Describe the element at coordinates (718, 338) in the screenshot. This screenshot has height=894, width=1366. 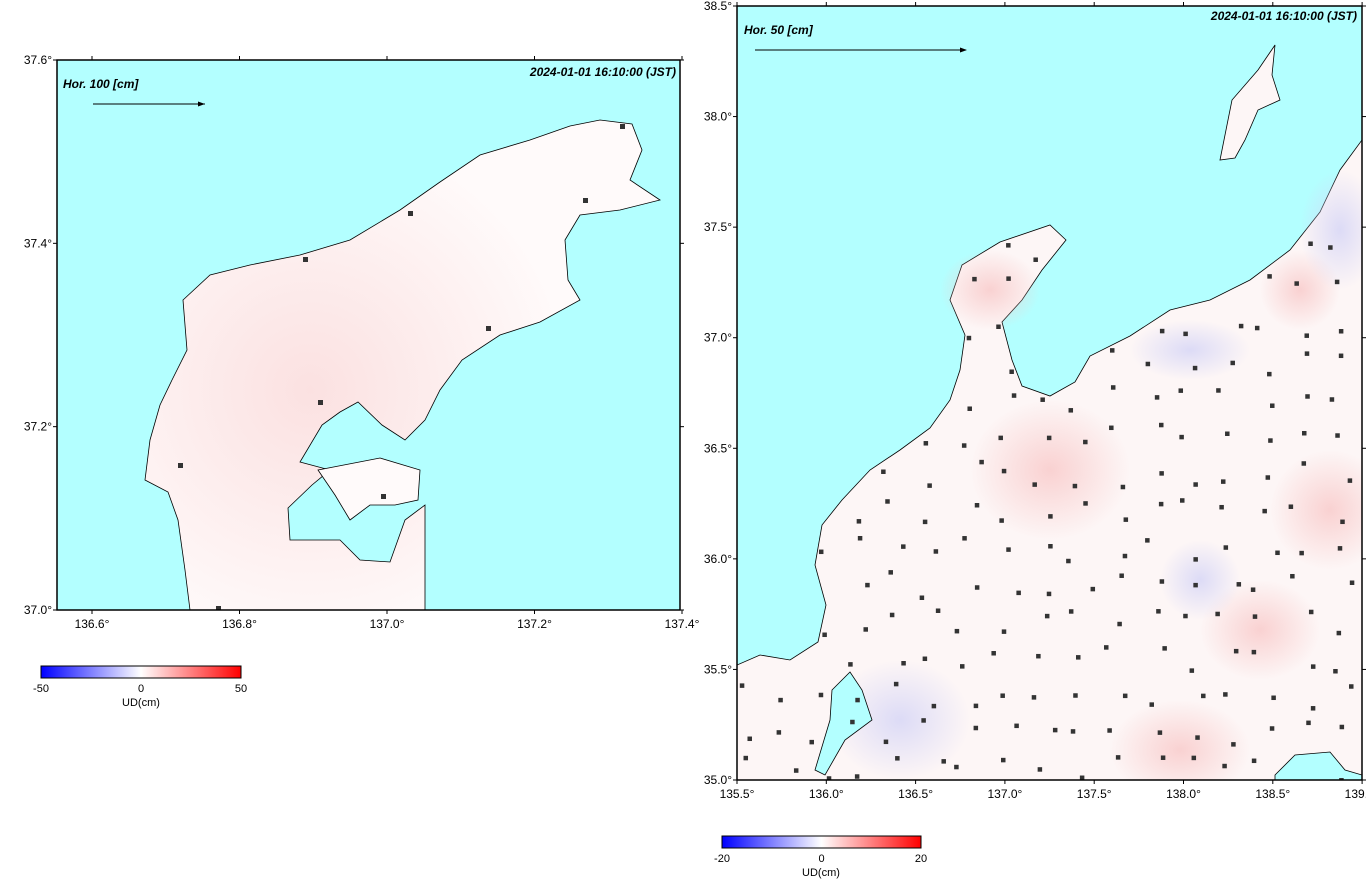
I see `lat-label: 37.0°` at that location.